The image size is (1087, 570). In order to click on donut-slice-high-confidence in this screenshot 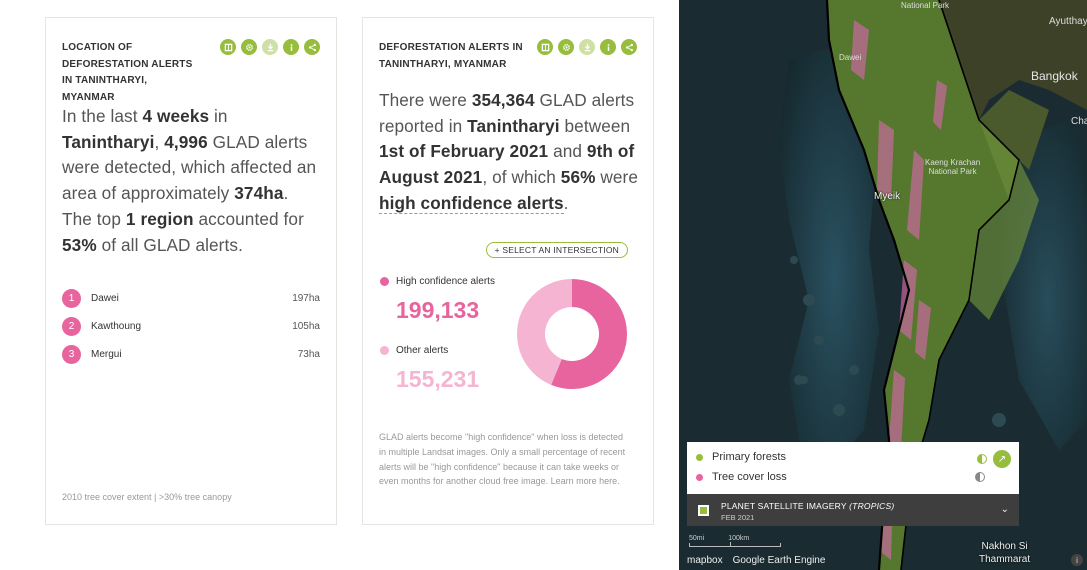, I will do `click(589, 334)`.